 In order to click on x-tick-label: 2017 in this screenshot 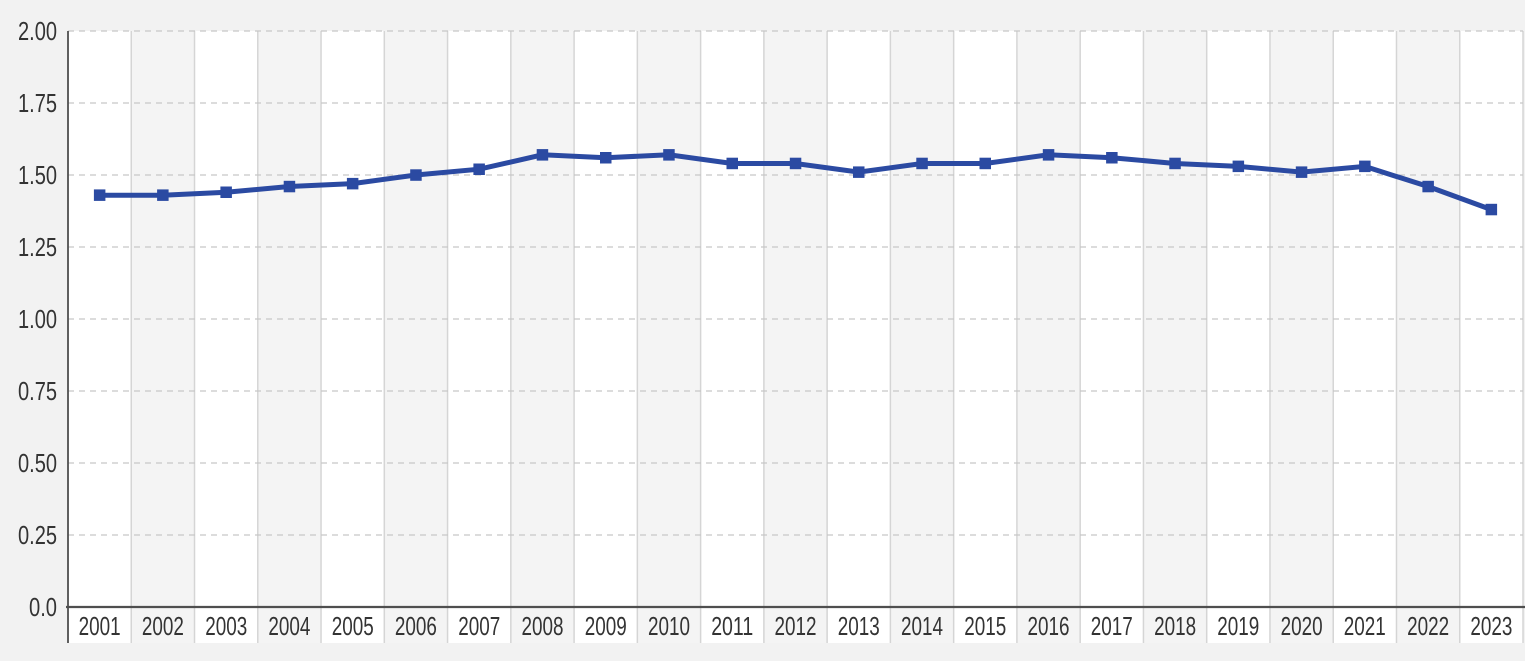, I will do `click(1112, 626)`.